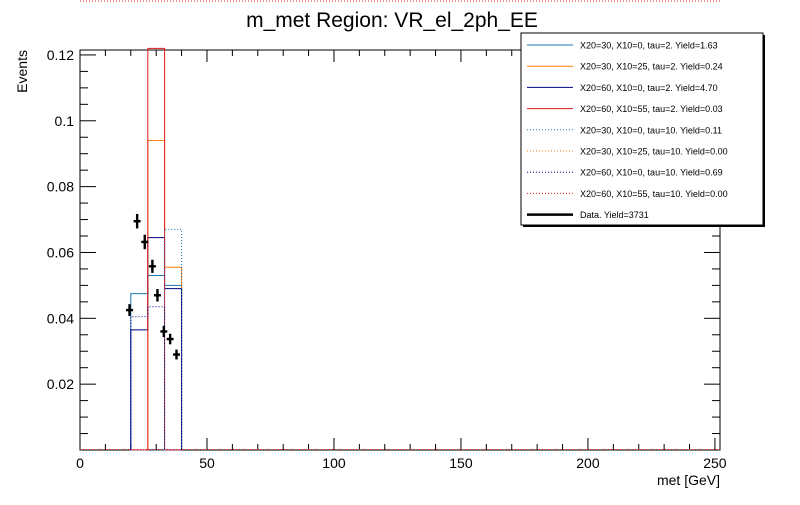  Describe the element at coordinates (60, 318) in the screenshot. I see `y-tick-label: 0.04` at that location.